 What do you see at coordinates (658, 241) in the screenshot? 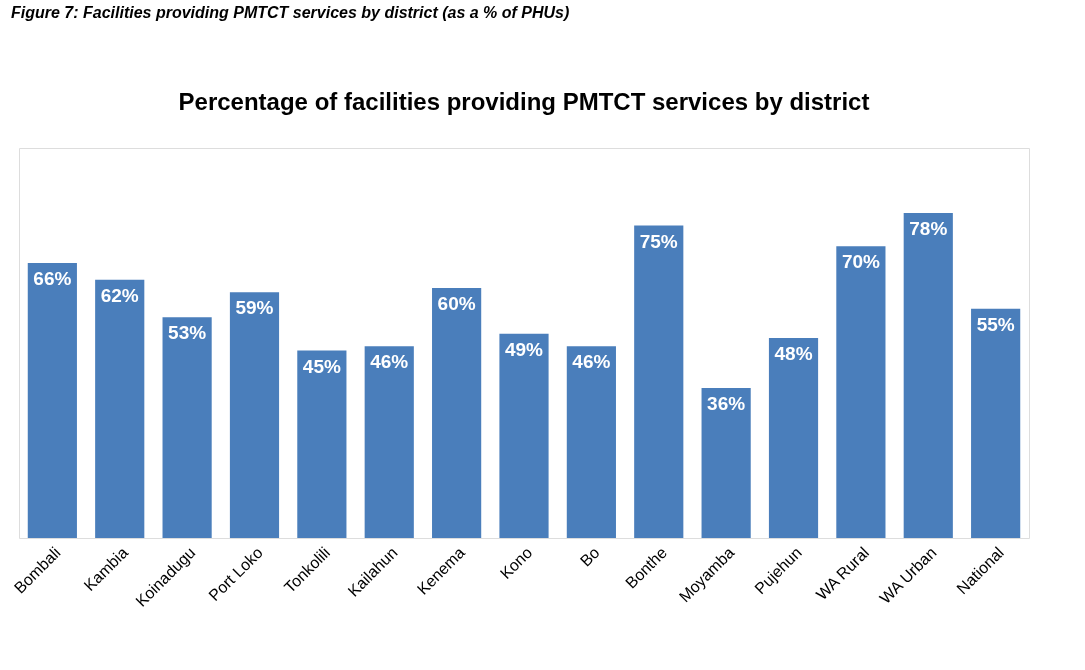
I see `data-label: 75%` at bounding box center [658, 241].